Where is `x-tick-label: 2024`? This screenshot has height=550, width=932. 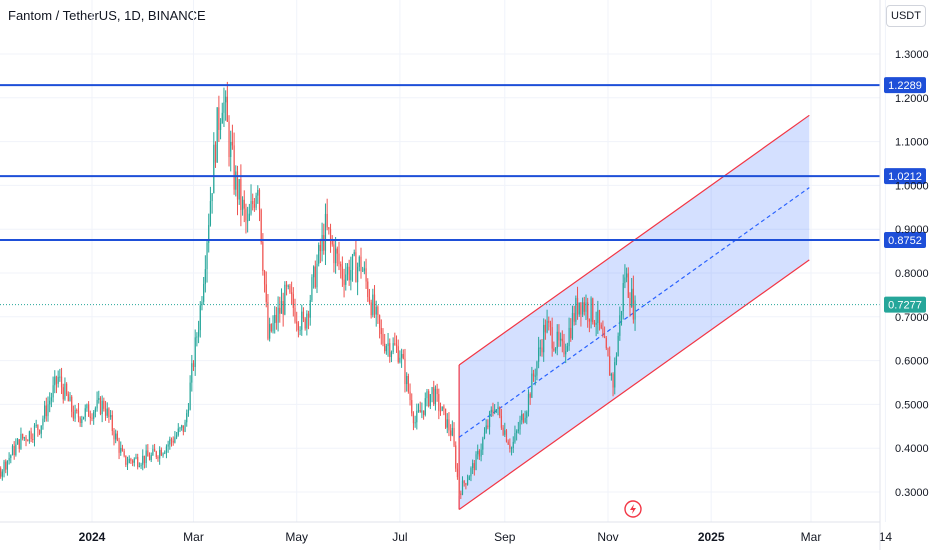 x-tick-label: 2024 is located at coordinates (92, 537).